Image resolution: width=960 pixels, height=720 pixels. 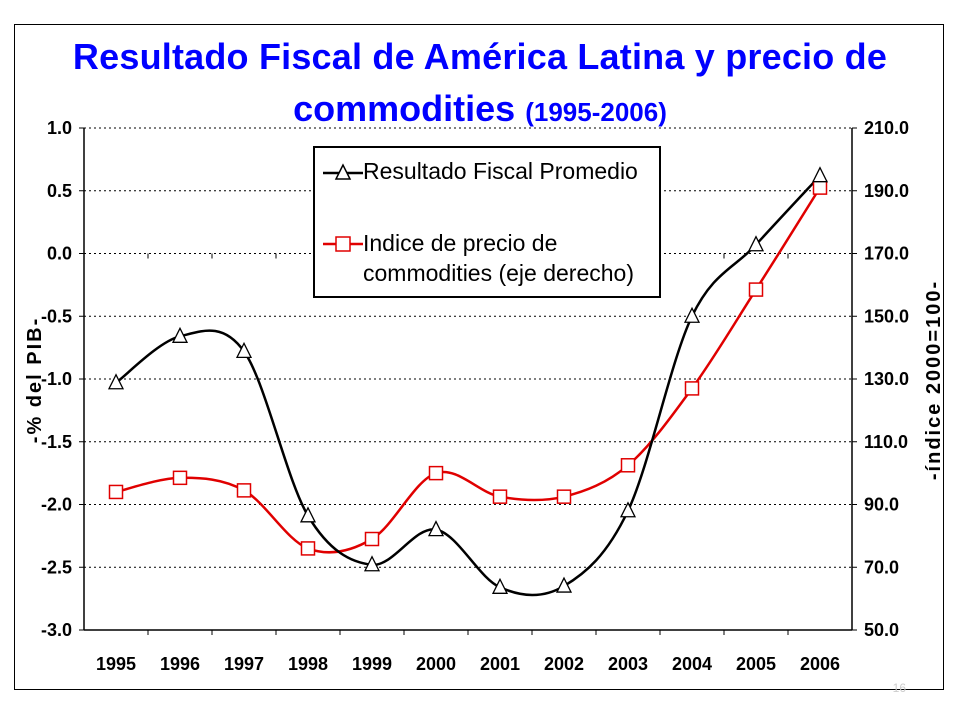 What do you see at coordinates (56, 379) in the screenshot?
I see `y-tick-label-left: -1.0` at bounding box center [56, 379].